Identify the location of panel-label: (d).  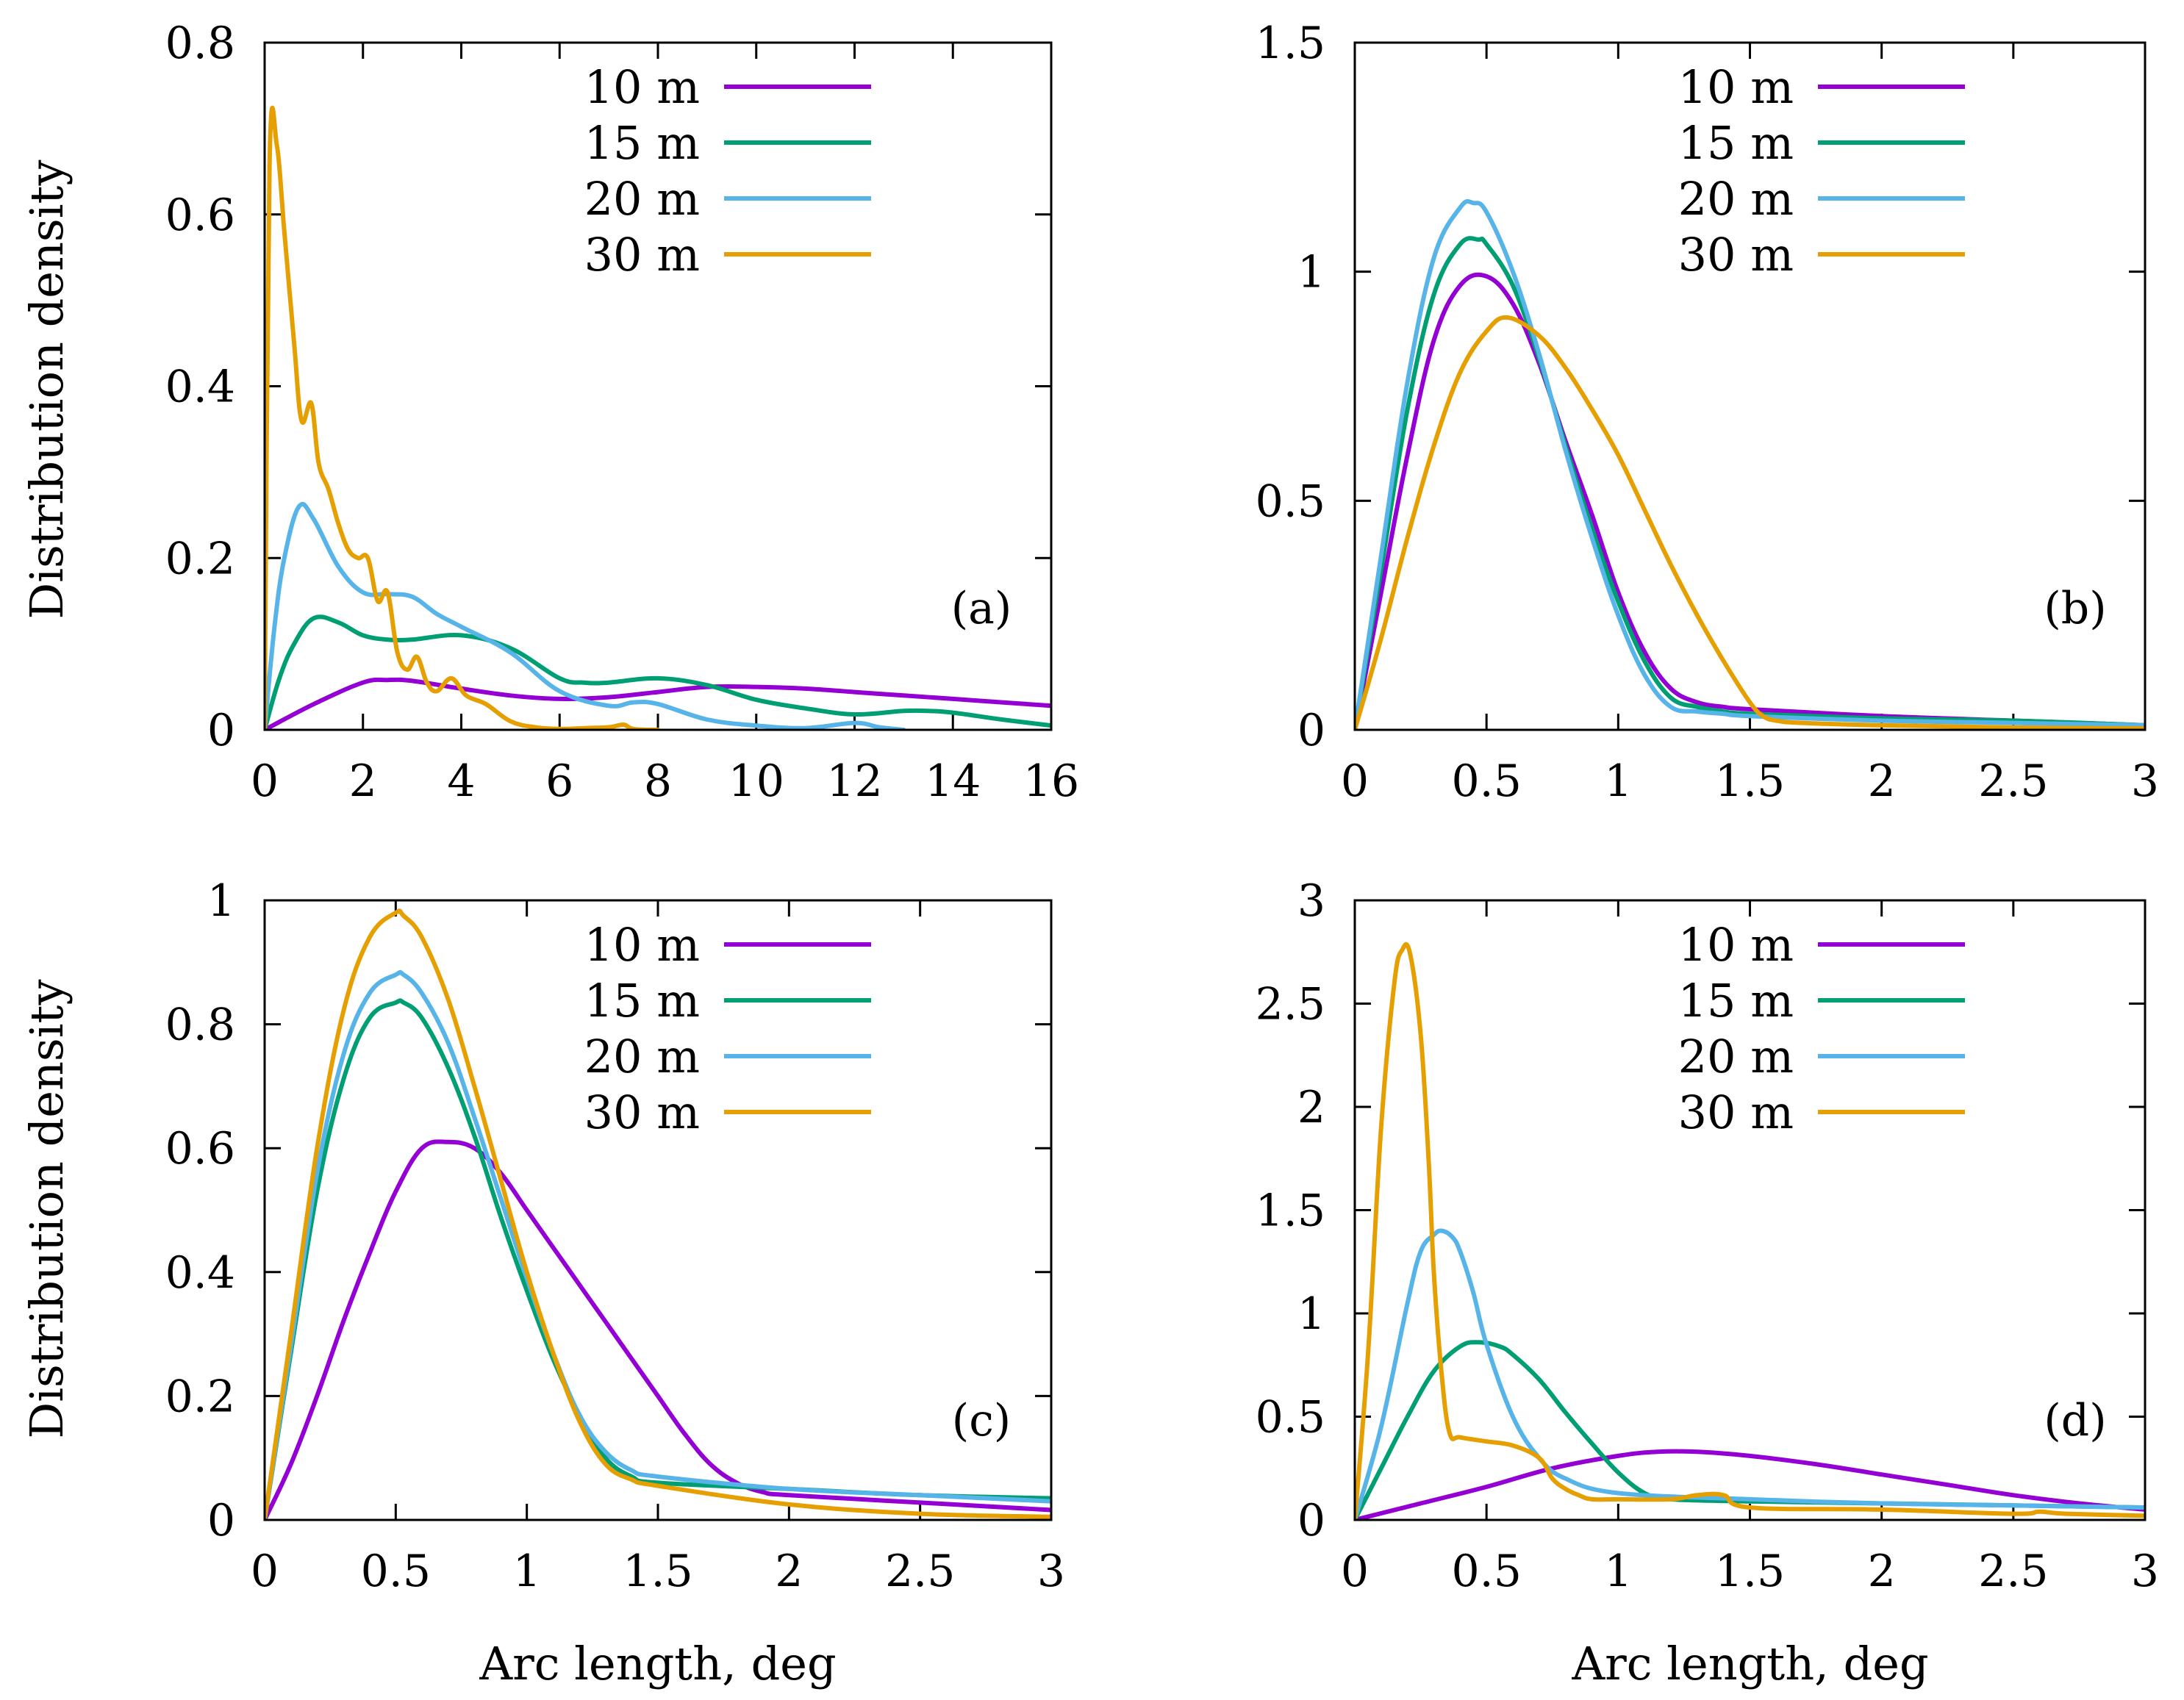
(2075, 1420).